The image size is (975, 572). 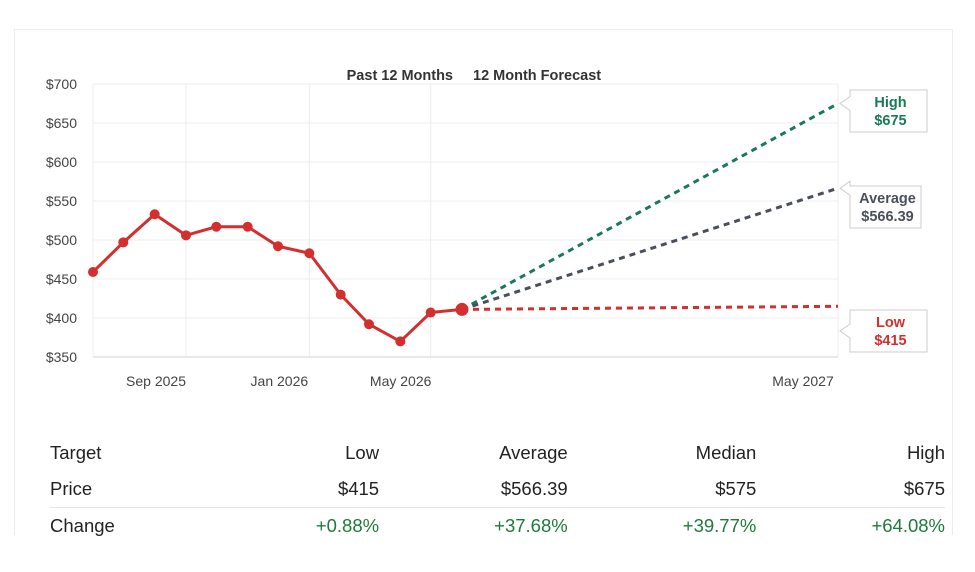 What do you see at coordinates (347, 525) in the screenshot?
I see `change-low: +0.88%` at bounding box center [347, 525].